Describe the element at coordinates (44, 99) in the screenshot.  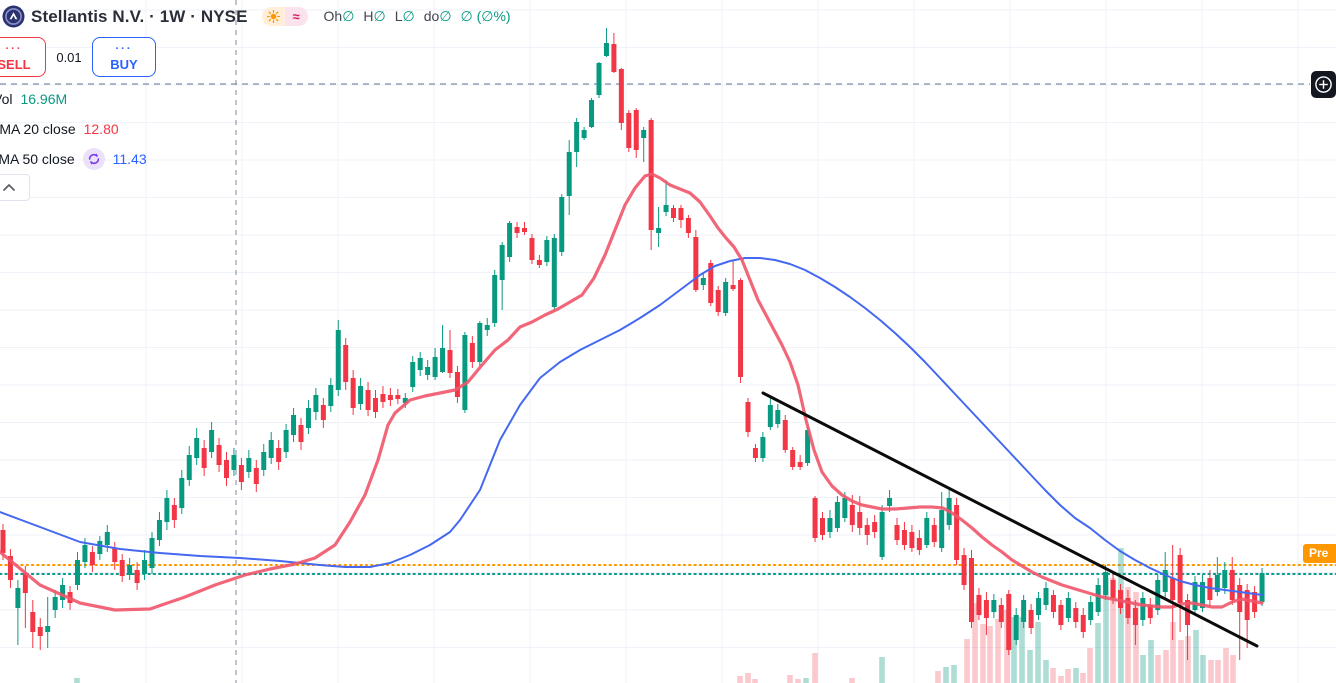
I see `volume-value: 16.96M` at that location.